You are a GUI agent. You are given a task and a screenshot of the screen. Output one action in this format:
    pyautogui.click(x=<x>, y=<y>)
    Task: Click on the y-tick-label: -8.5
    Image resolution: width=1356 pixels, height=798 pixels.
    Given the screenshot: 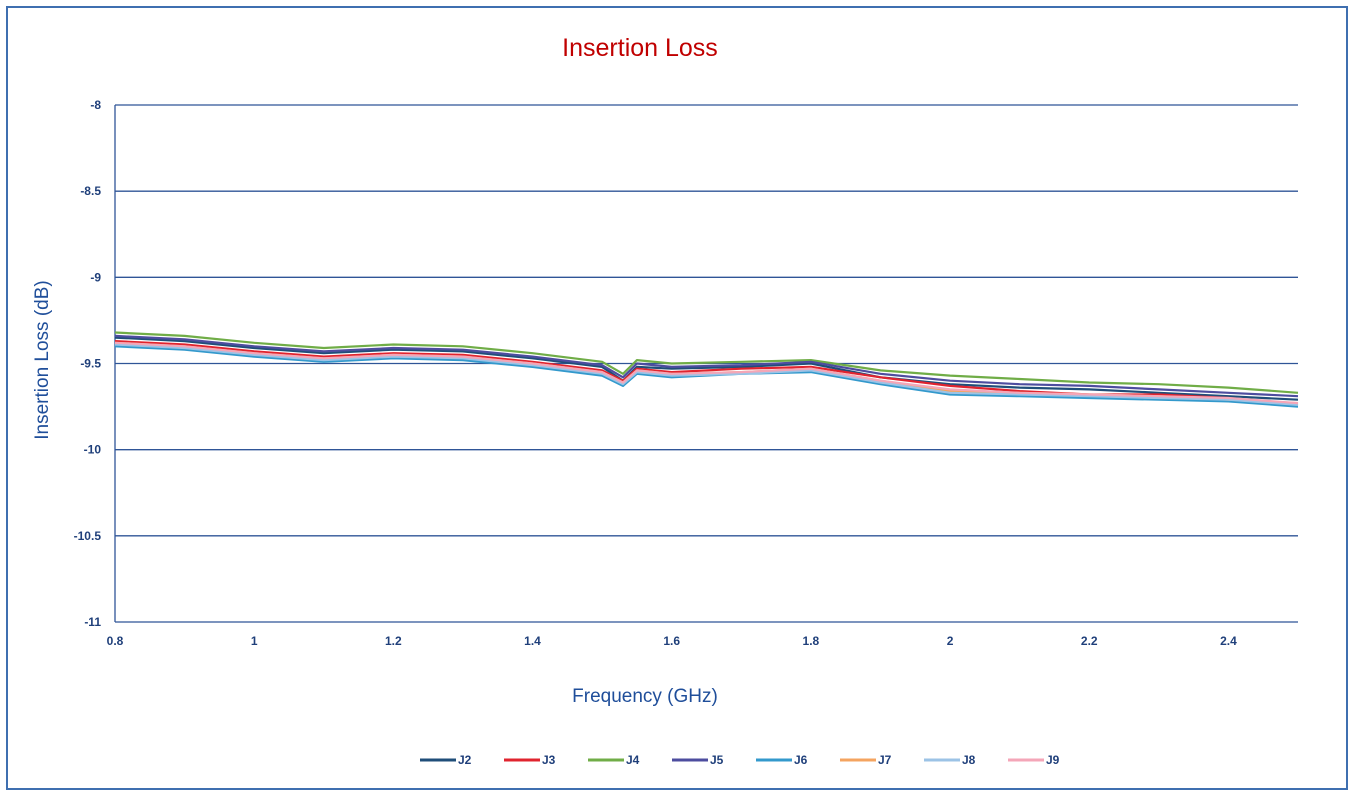 What is the action you would take?
    pyautogui.click(x=90, y=191)
    